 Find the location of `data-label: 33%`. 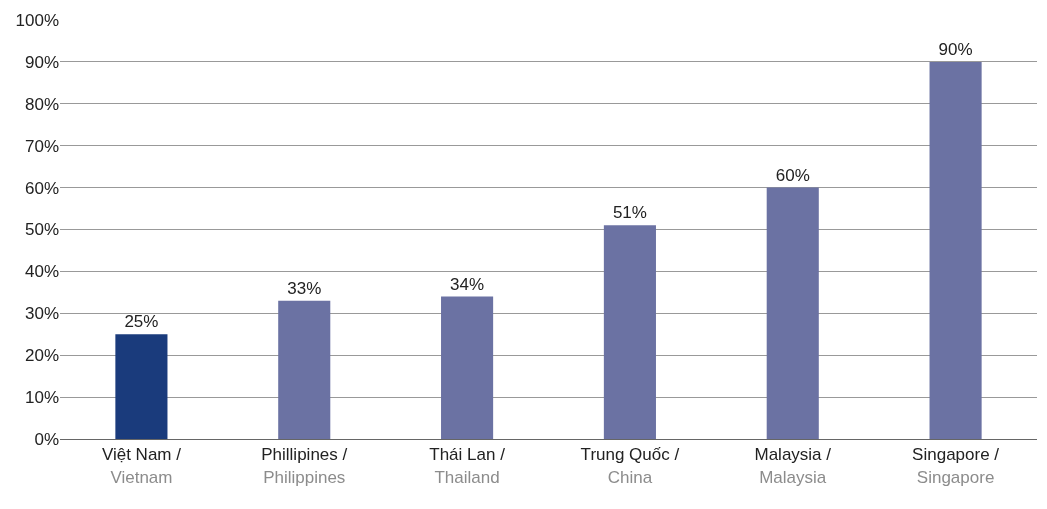

data-label: 33% is located at coordinates (304, 288).